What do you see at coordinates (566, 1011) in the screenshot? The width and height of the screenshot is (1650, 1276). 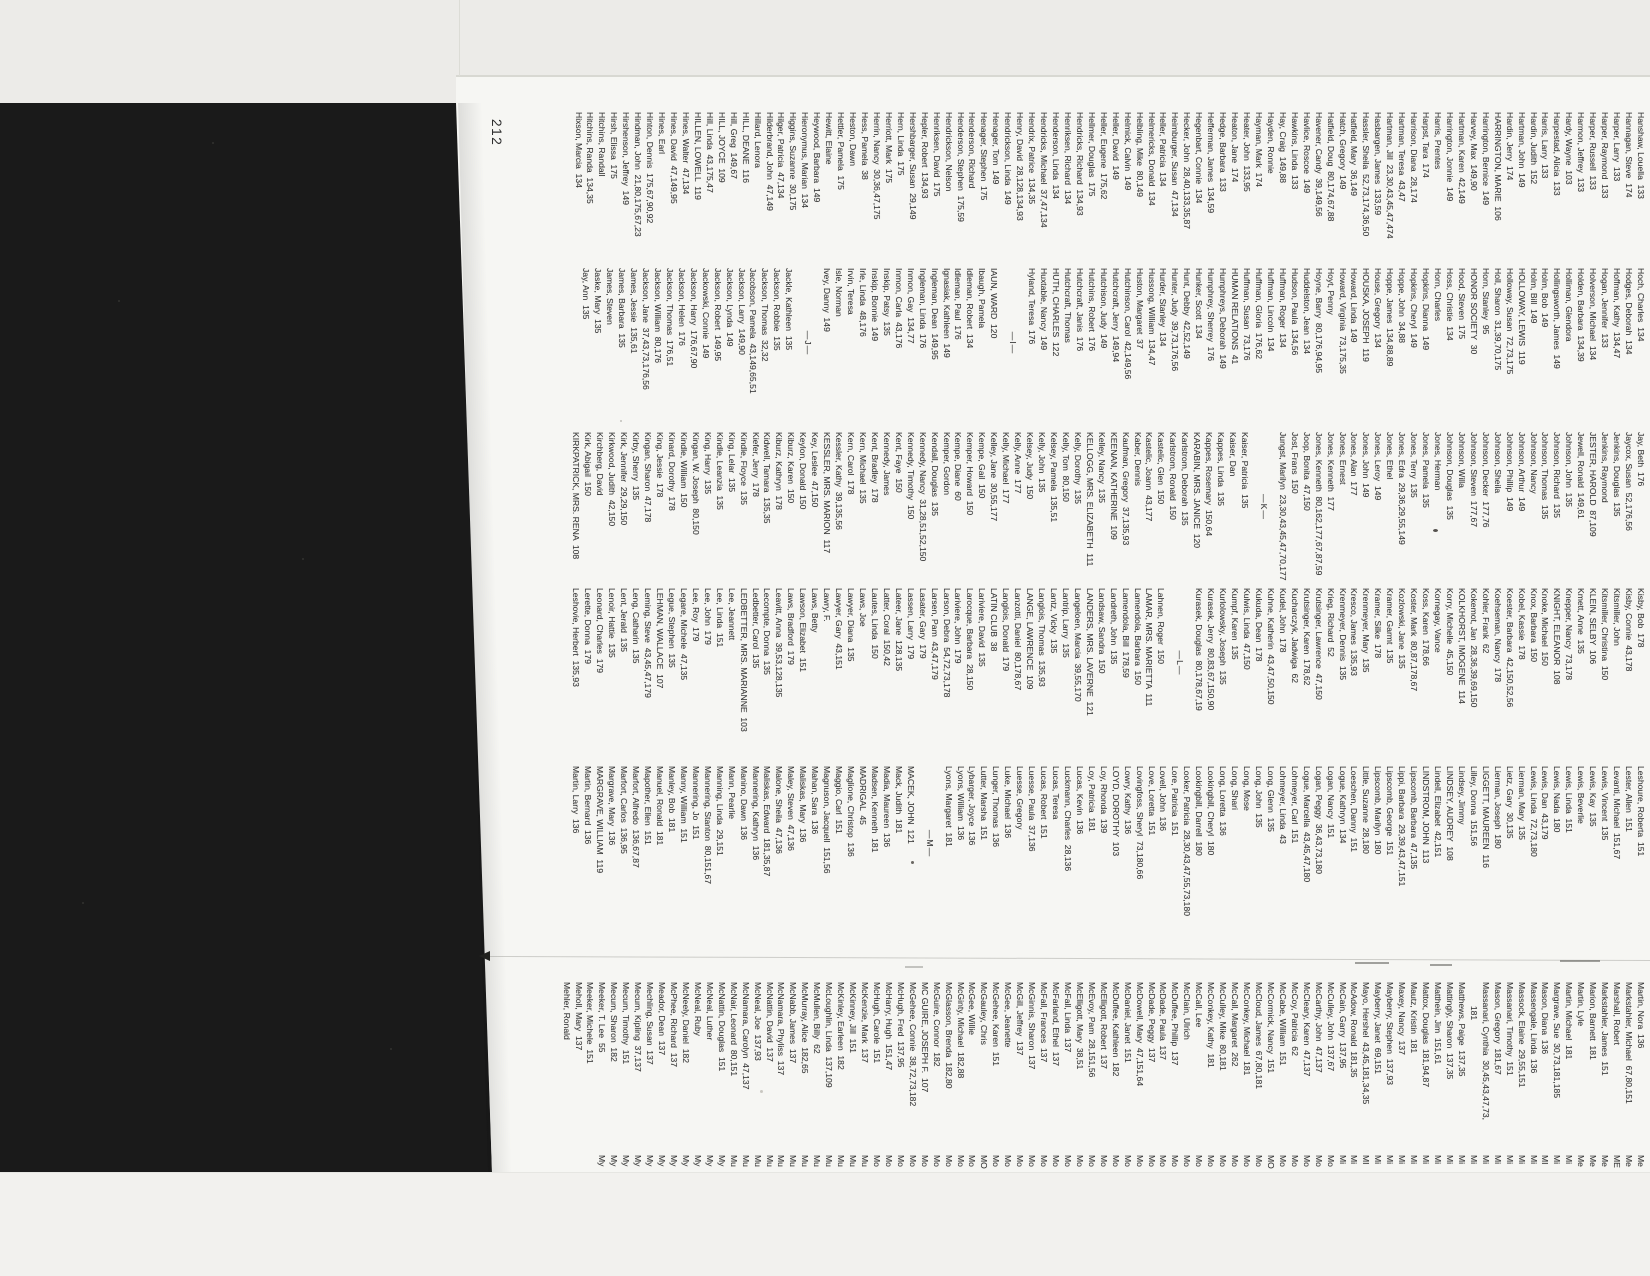 I see `index-entry: Mehler, Ronald` at bounding box center [566, 1011].